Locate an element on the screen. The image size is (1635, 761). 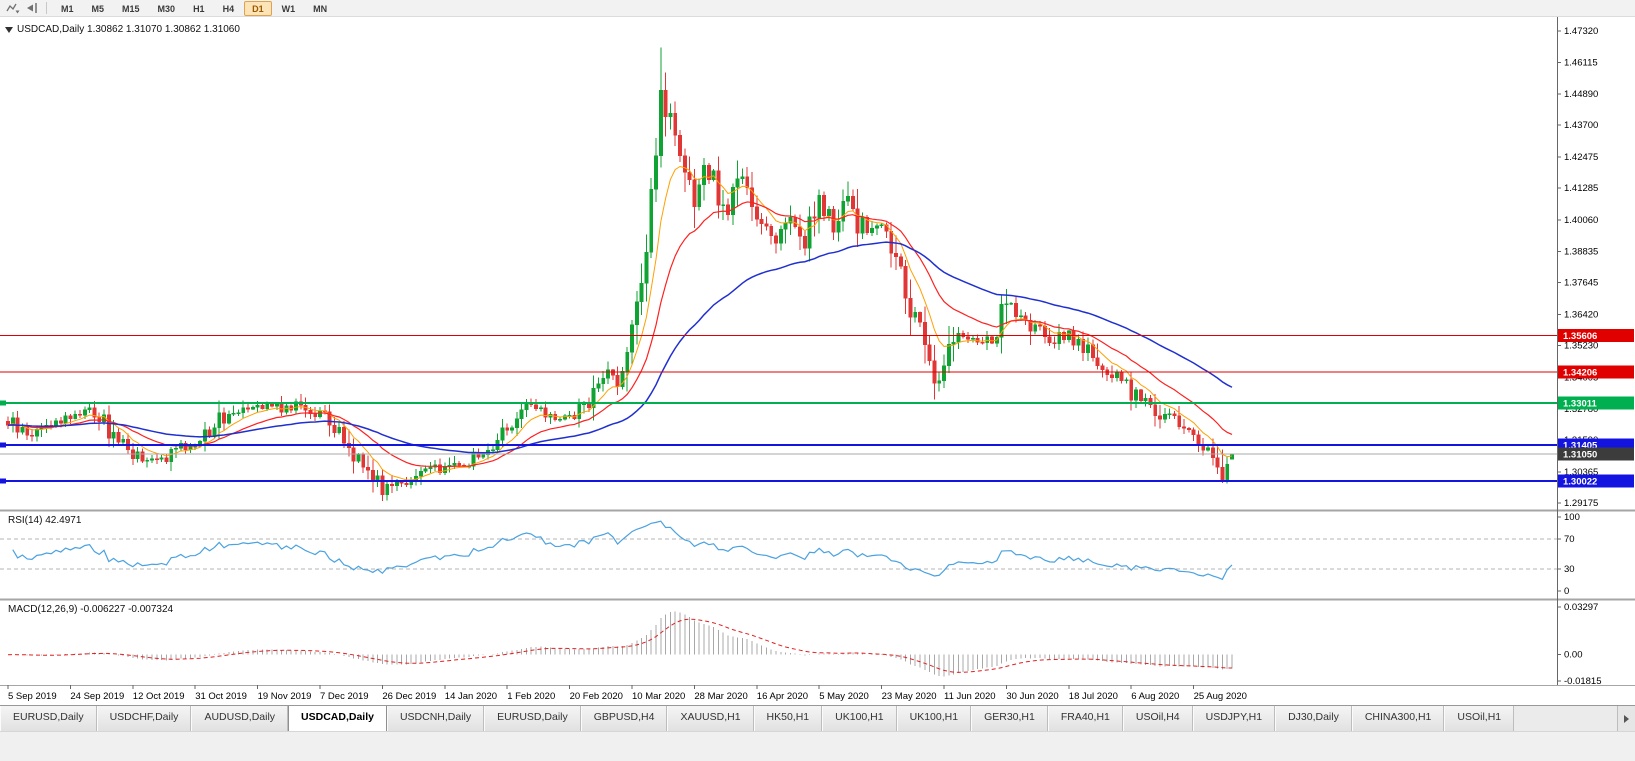
chart-tab-17-usoil-h1: USOil,H1 is located at coordinates (1479, 718).